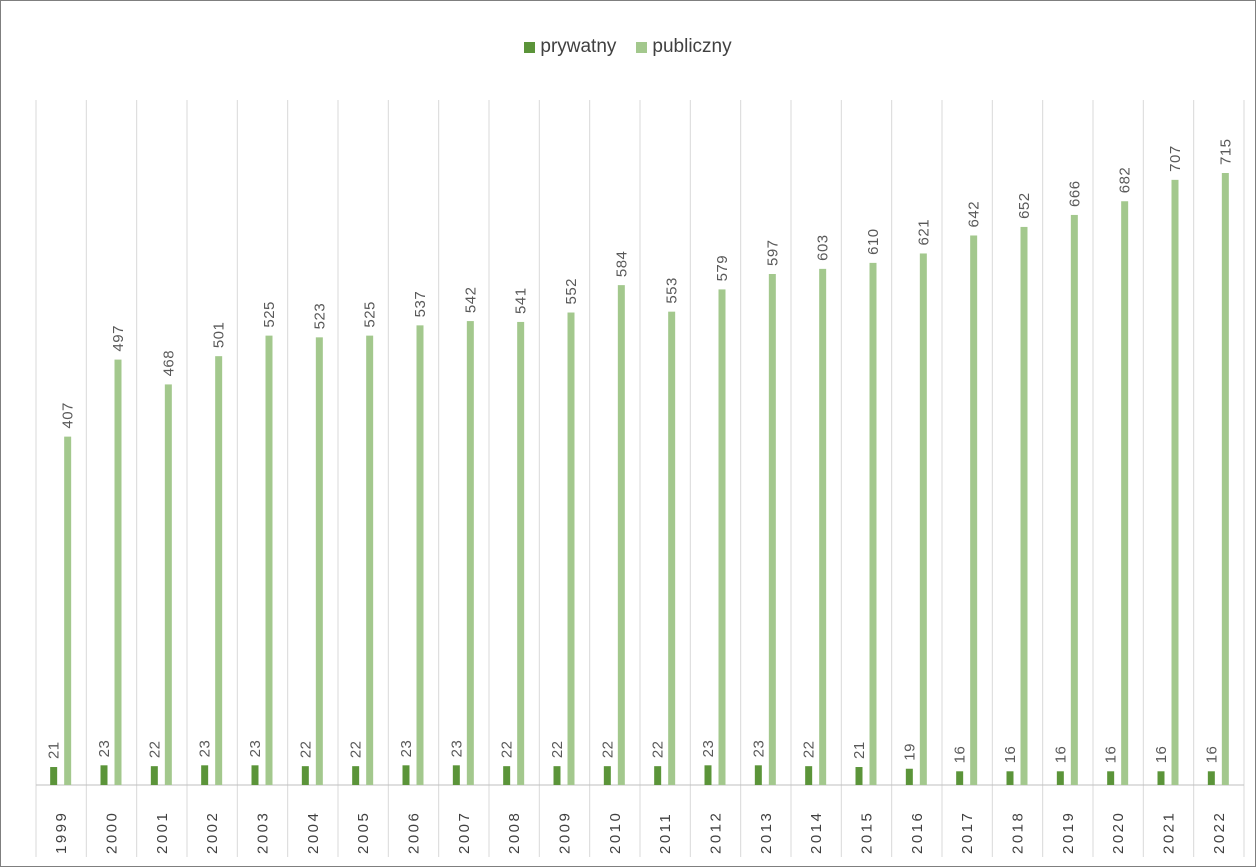 This screenshot has width=1256, height=867. I want to click on bar-prywatny-2016, so click(909, 776).